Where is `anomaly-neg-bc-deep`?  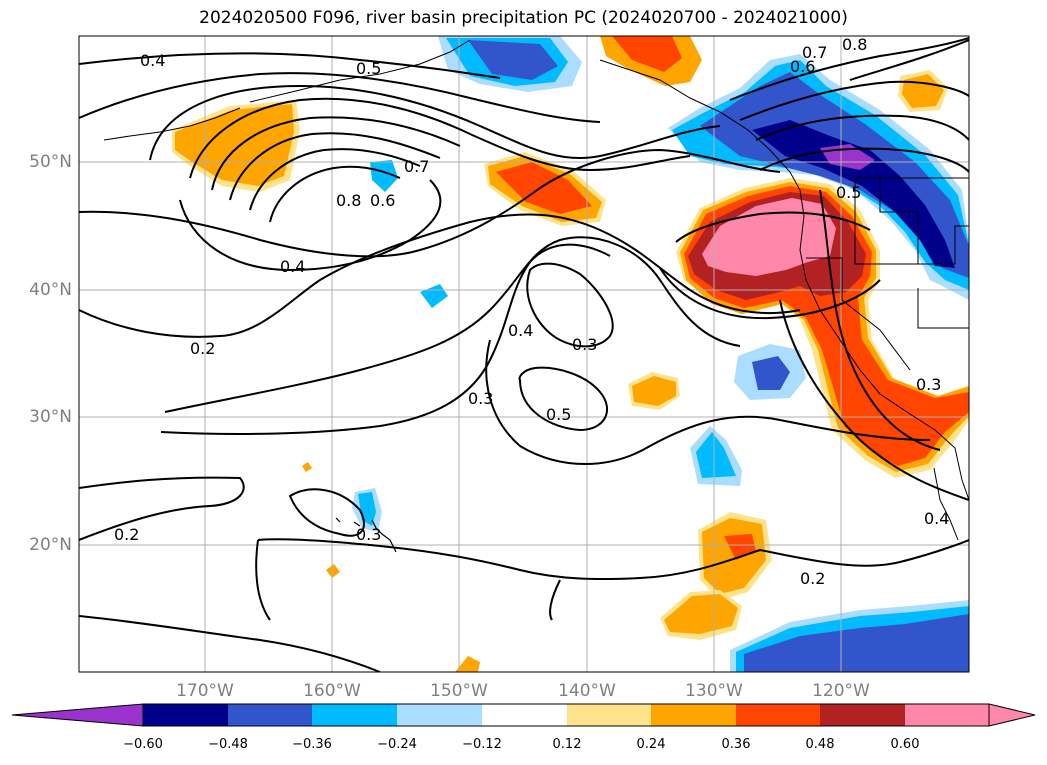 anomaly-neg-bc-deep is located at coordinates (834, 175).